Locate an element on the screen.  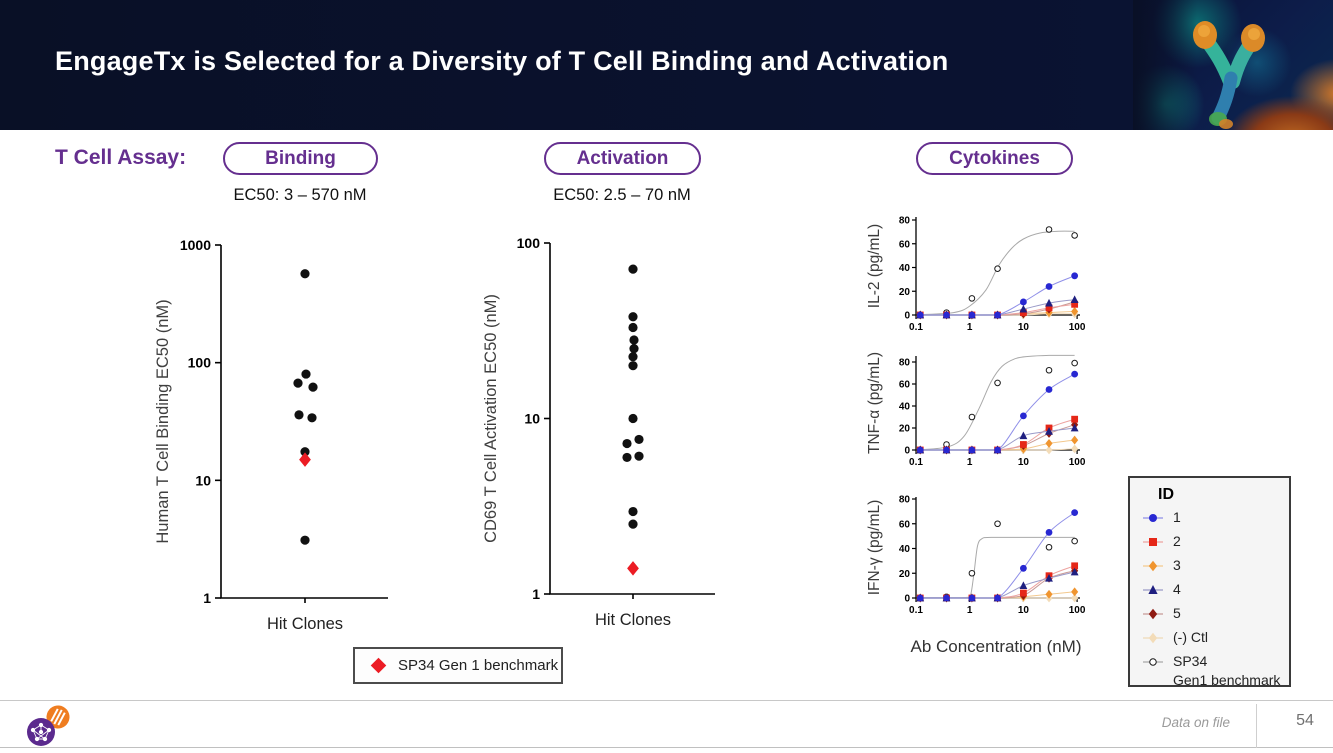
legend-label: SP34 Gen1 benchmark is located at coordinates (1227, 670).